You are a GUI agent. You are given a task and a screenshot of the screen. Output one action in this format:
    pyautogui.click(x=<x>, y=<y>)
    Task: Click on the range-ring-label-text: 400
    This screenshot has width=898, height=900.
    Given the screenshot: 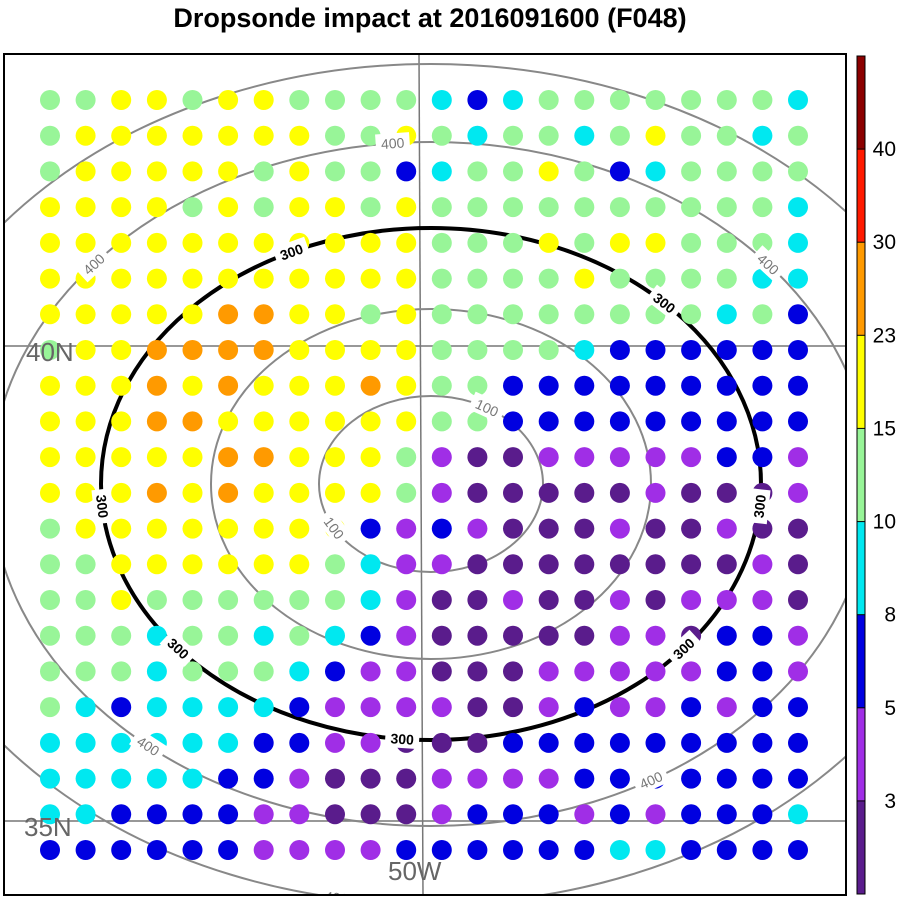 What is the action you would take?
    pyautogui.click(x=393, y=144)
    